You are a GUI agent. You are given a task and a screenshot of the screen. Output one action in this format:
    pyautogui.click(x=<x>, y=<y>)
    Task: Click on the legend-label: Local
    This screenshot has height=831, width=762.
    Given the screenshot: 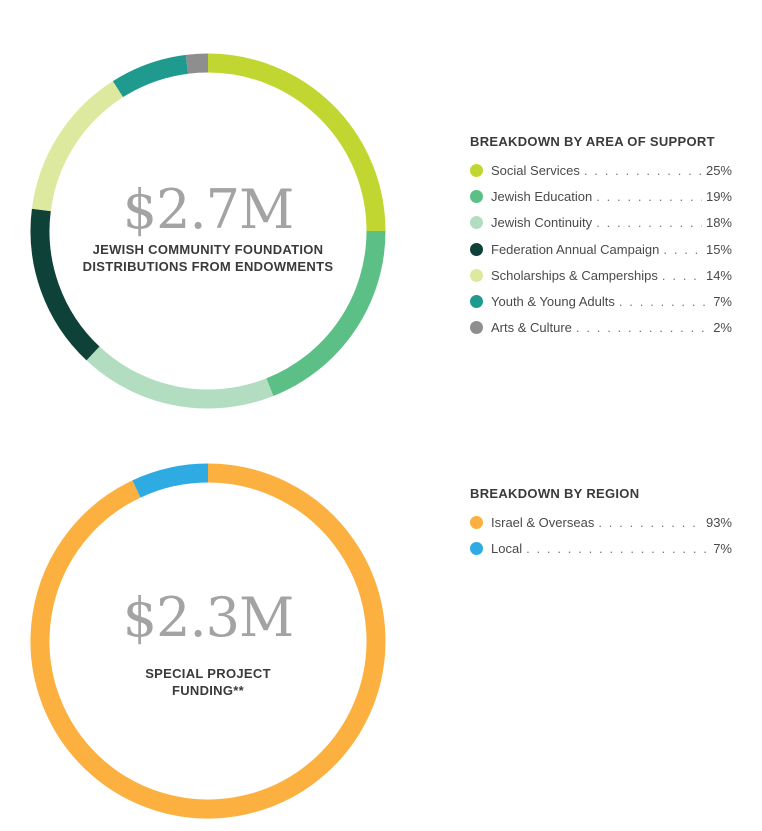 What is the action you would take?
    pyautogui.click(x=507, y=548)
    